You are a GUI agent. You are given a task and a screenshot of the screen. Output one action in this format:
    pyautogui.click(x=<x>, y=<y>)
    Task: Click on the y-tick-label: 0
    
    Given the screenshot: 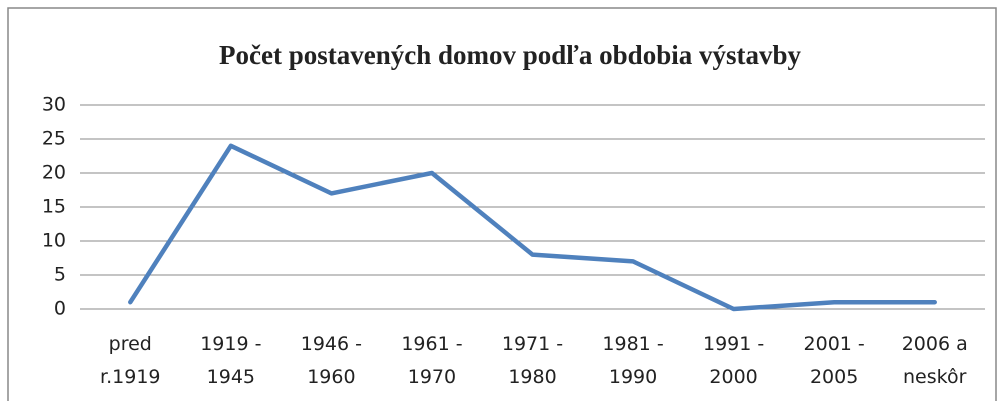 What is the action you would take?
    pyautogui.click(x=60, y=309)
    